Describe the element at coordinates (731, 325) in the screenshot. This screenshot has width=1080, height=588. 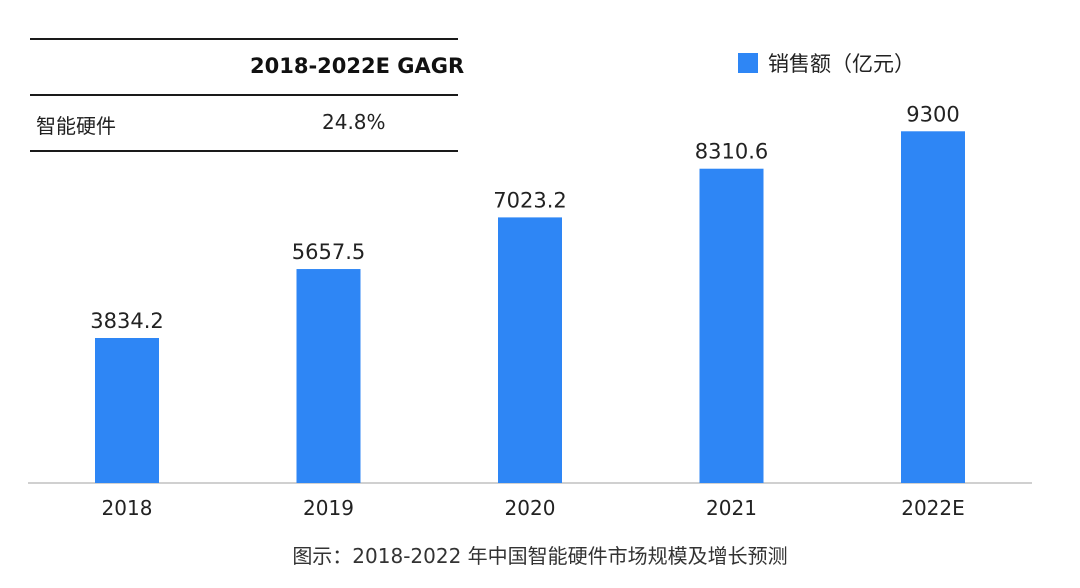
I see `bar-2021` at that location.